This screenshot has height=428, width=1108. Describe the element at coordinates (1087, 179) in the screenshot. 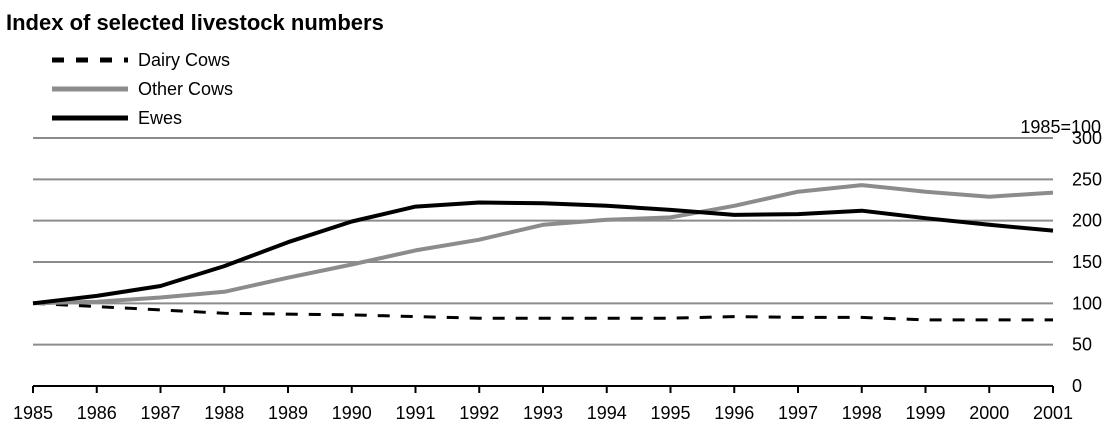

I see `y-tick-label: 250` at that location.